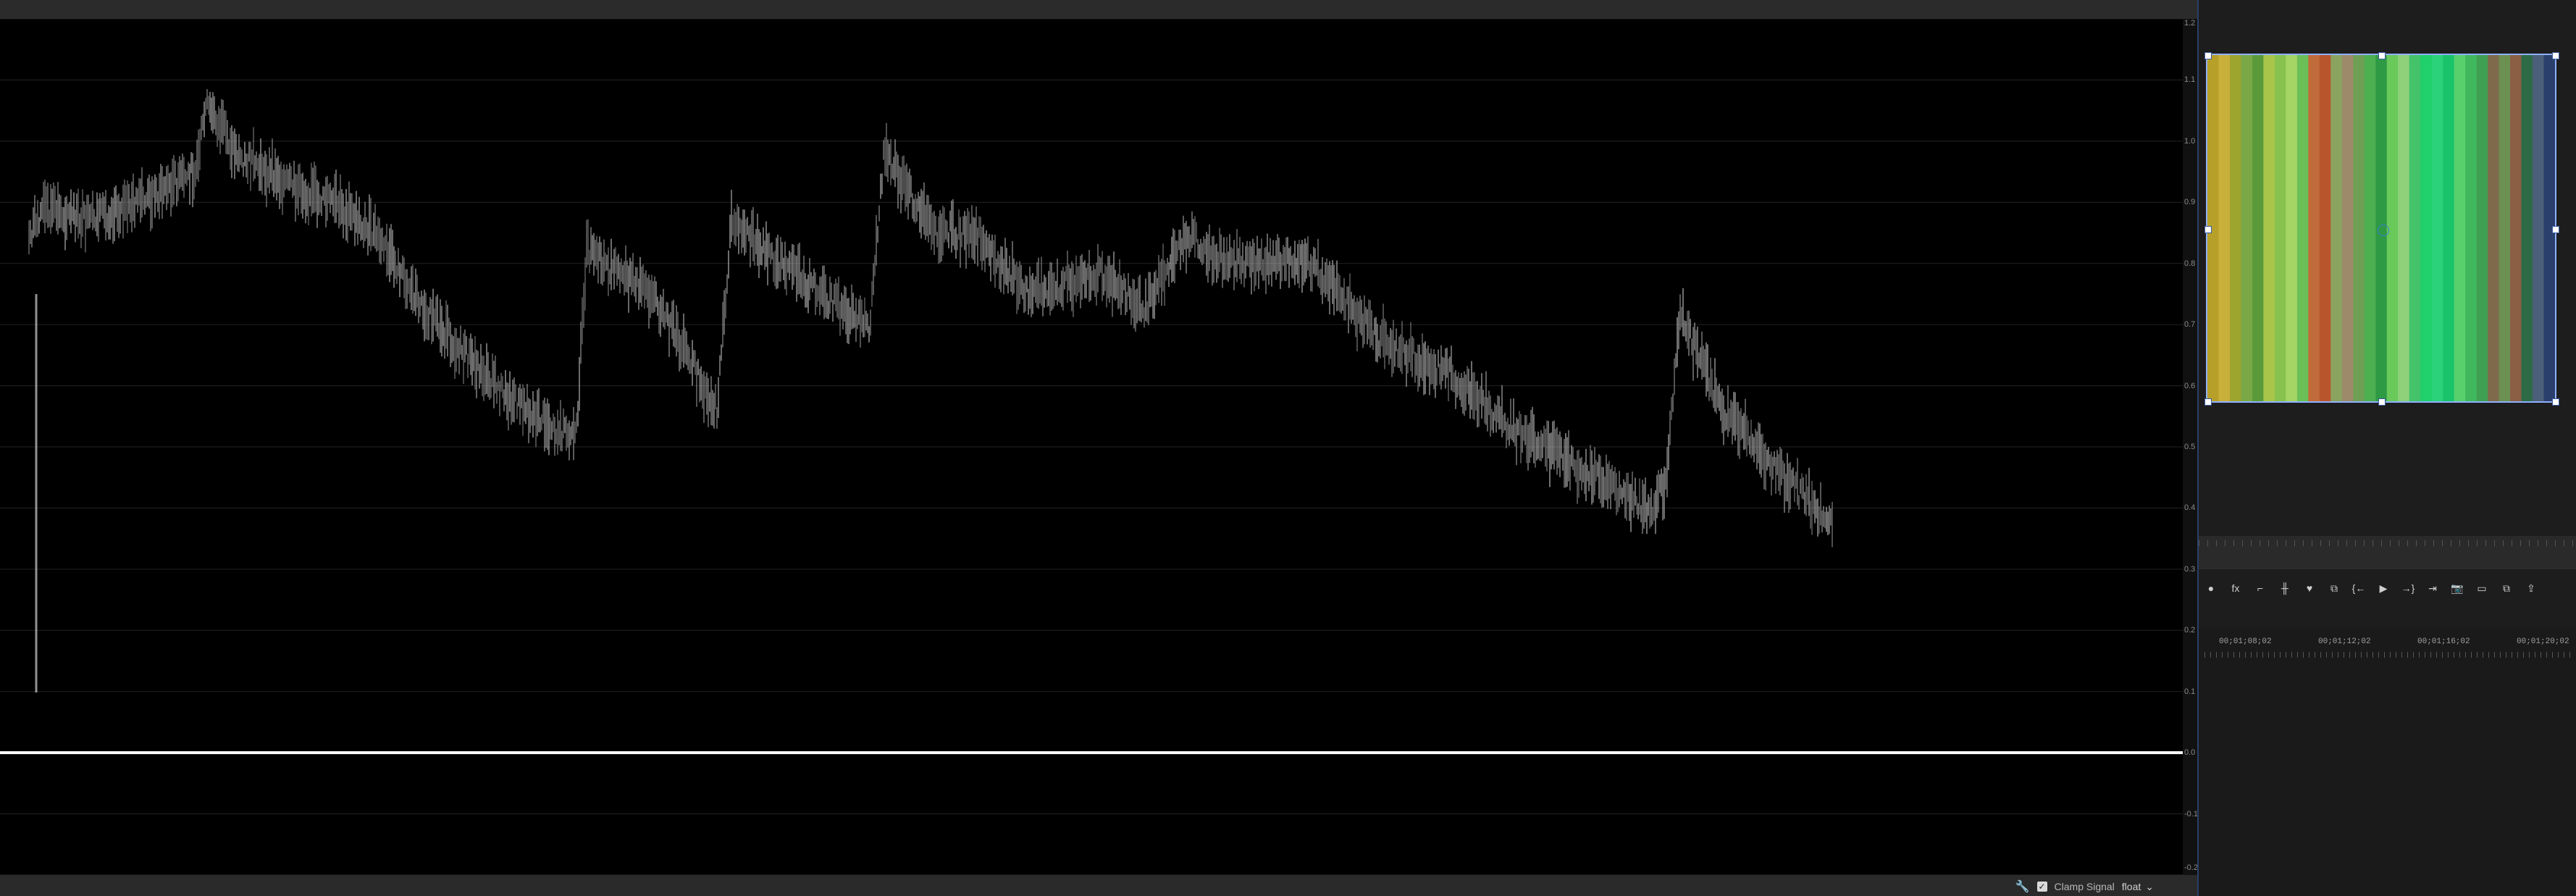 This screenshot has width=2576, height=896. I want to click on timecode-label: 00;01;16;02, so click(2443, 641).